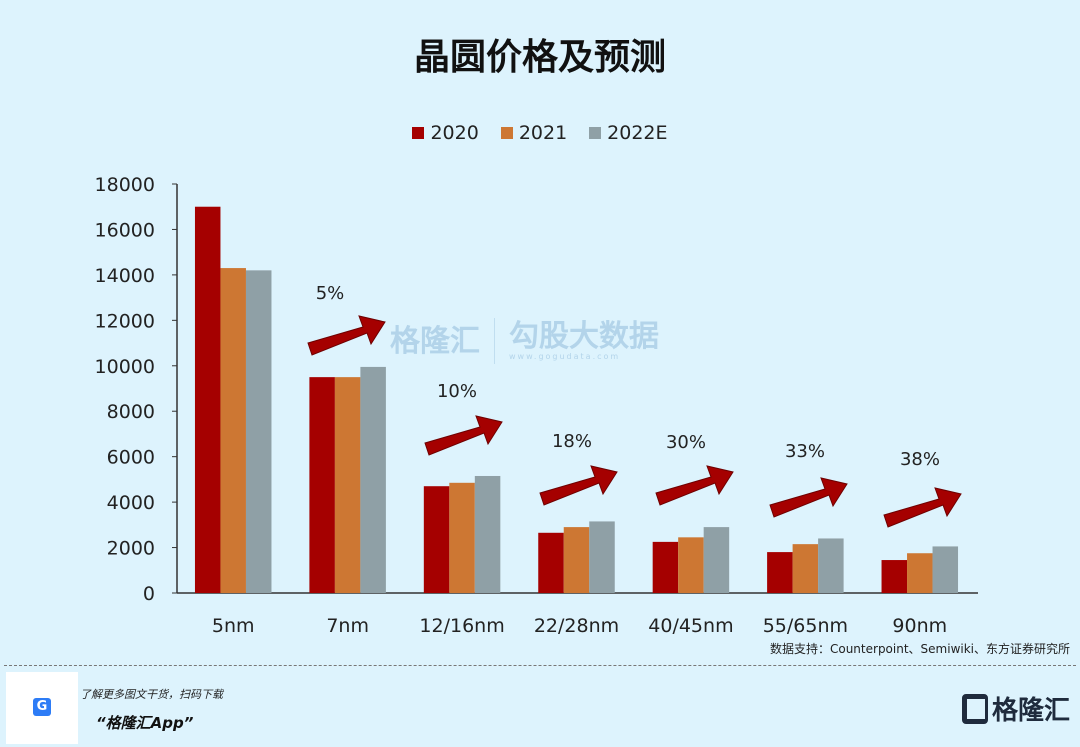 The image size is (1080, 747). Describe the element at coordinates (373, 479) in the screenshot. I see `bar-2022E-7nm` at that location.